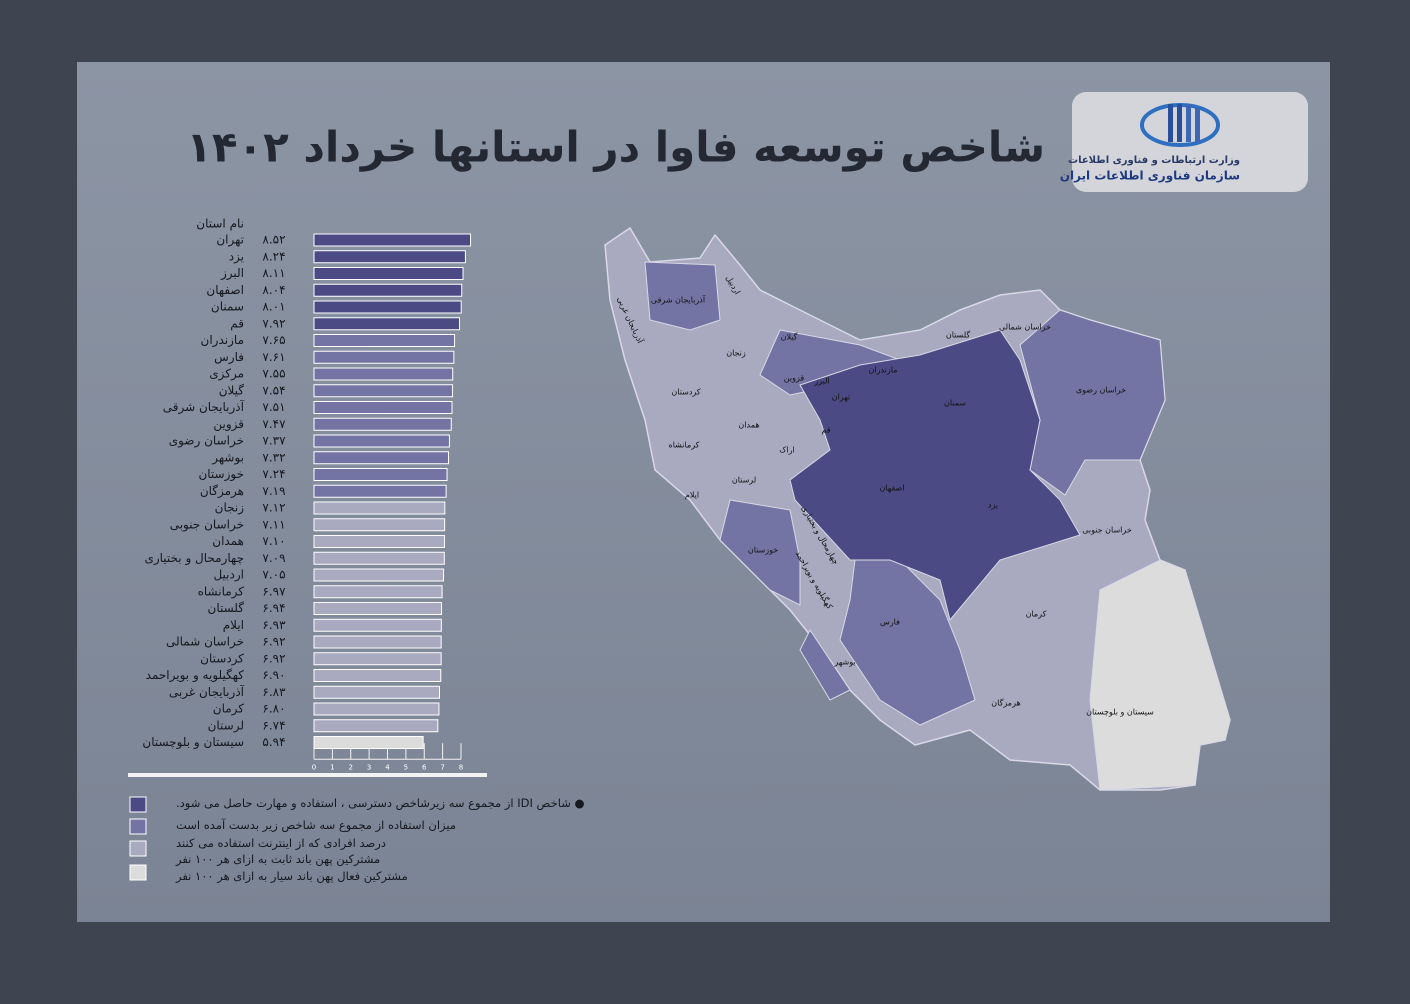  Describe the element at coordinates (748, 425) in the screenshot. I see `map-label: همدان` at that location.